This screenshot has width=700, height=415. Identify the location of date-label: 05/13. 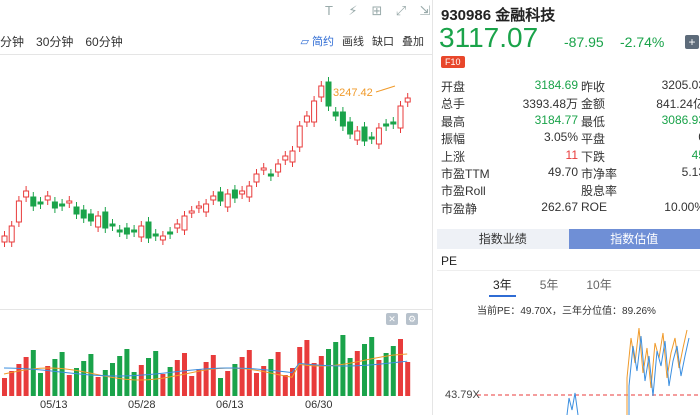
(54, 405).